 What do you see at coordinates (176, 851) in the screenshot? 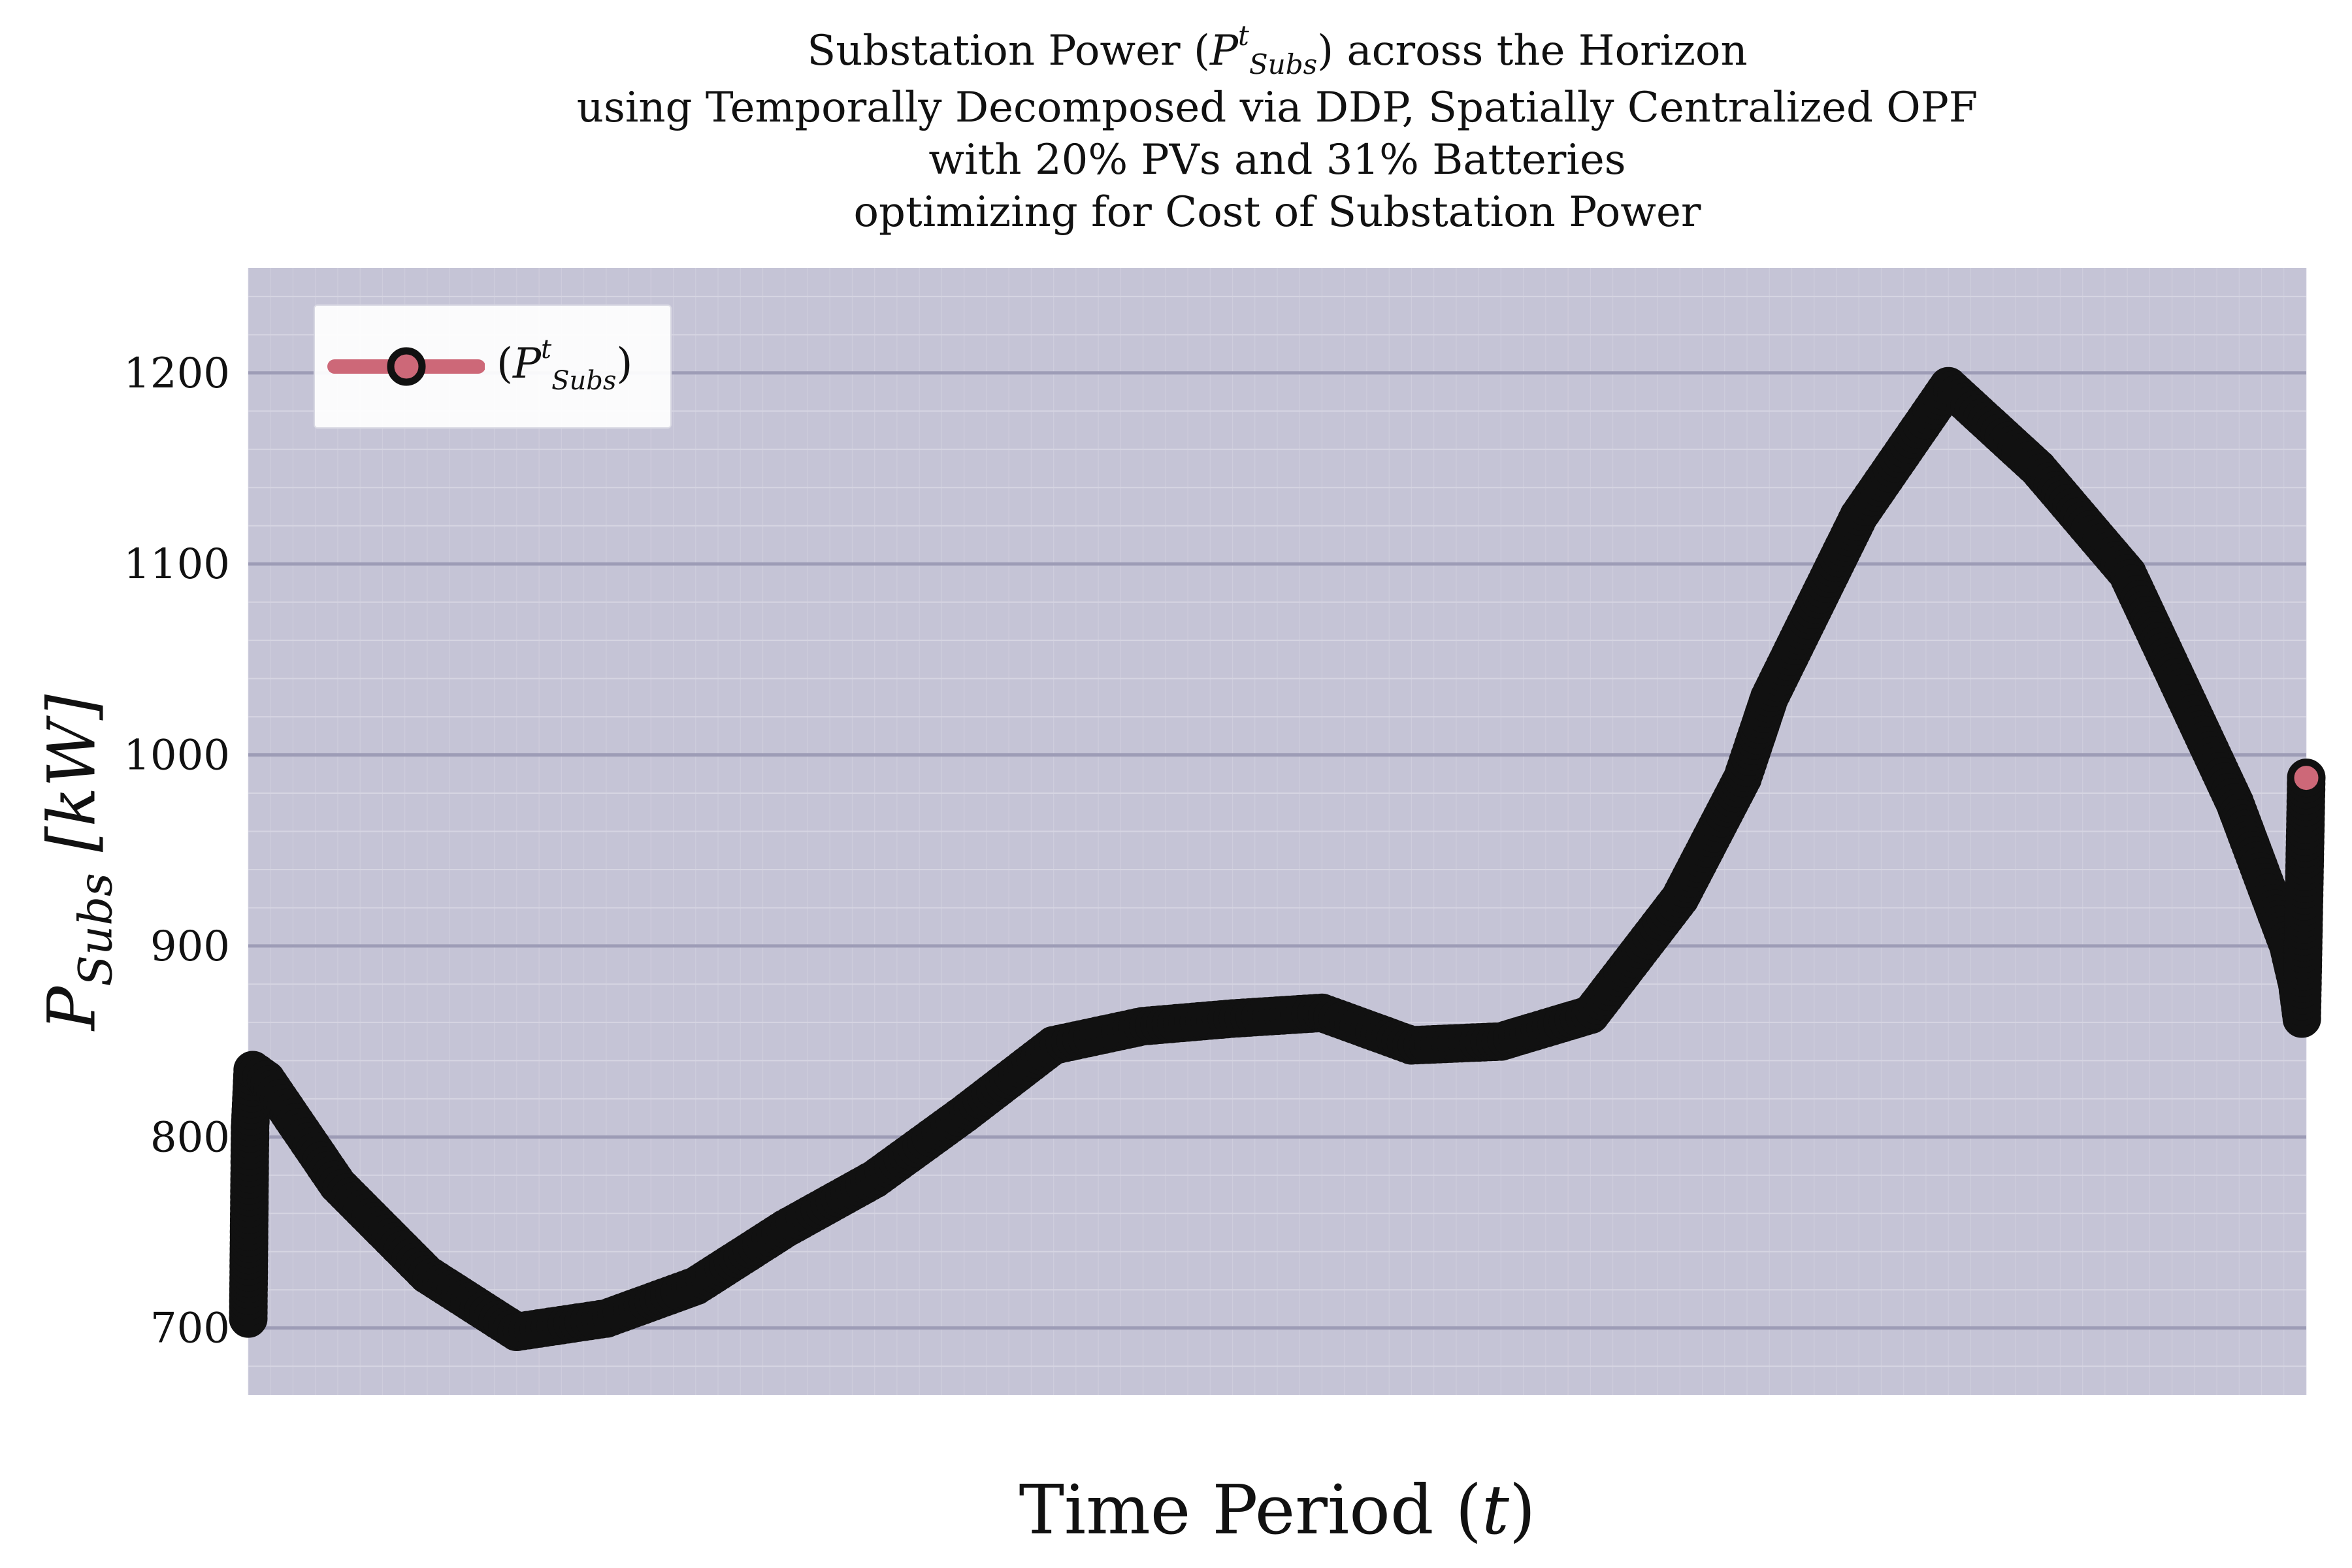
I see `y-tick-labels: 700 800 900 1000 1100 1200` at bounding box center [176, 851].